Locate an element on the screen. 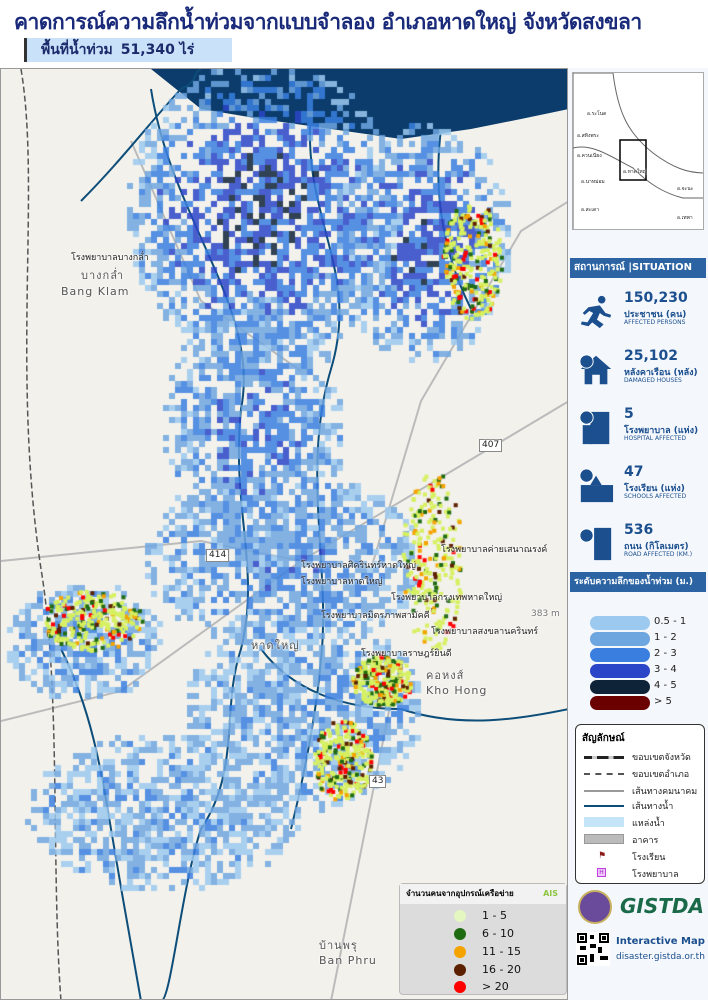  inset-label: อ.จะนะ is located at coordinates (685, 189).